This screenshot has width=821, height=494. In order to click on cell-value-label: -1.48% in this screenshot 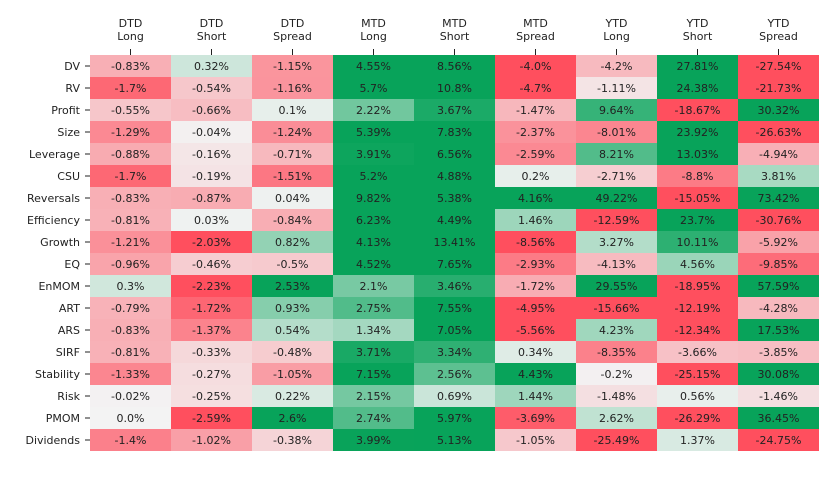, I will do `click(616, 396)`.